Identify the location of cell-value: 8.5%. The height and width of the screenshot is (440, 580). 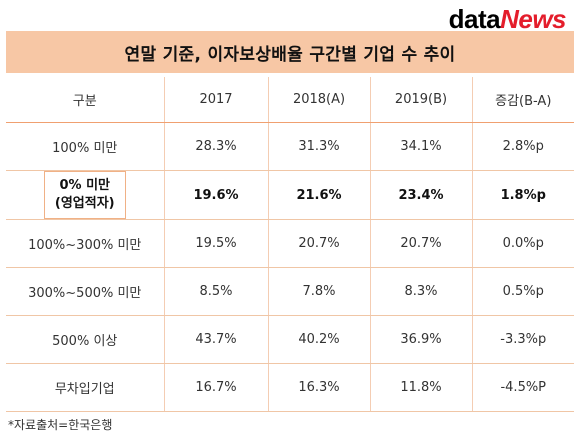
(215, 291).